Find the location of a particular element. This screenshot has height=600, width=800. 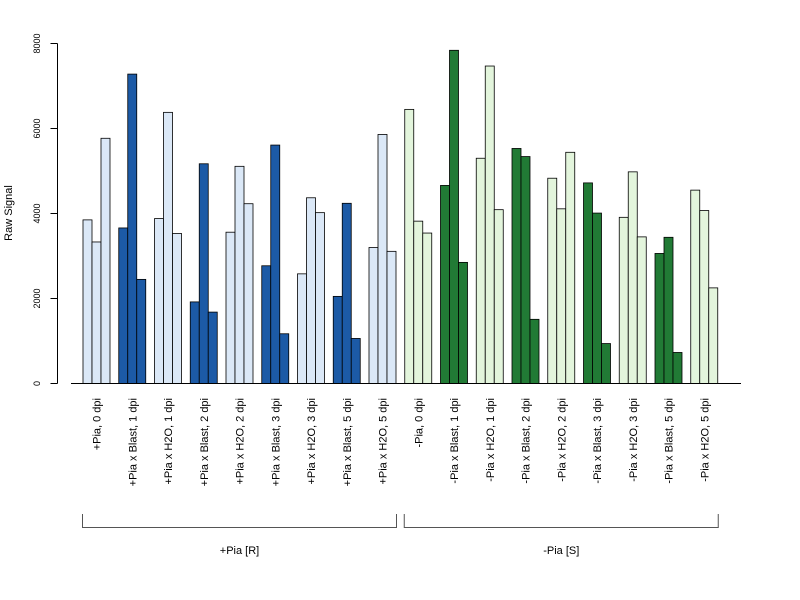

category-label: -Pia x H2O, 2 dpi is located at coordinates (562, 440).